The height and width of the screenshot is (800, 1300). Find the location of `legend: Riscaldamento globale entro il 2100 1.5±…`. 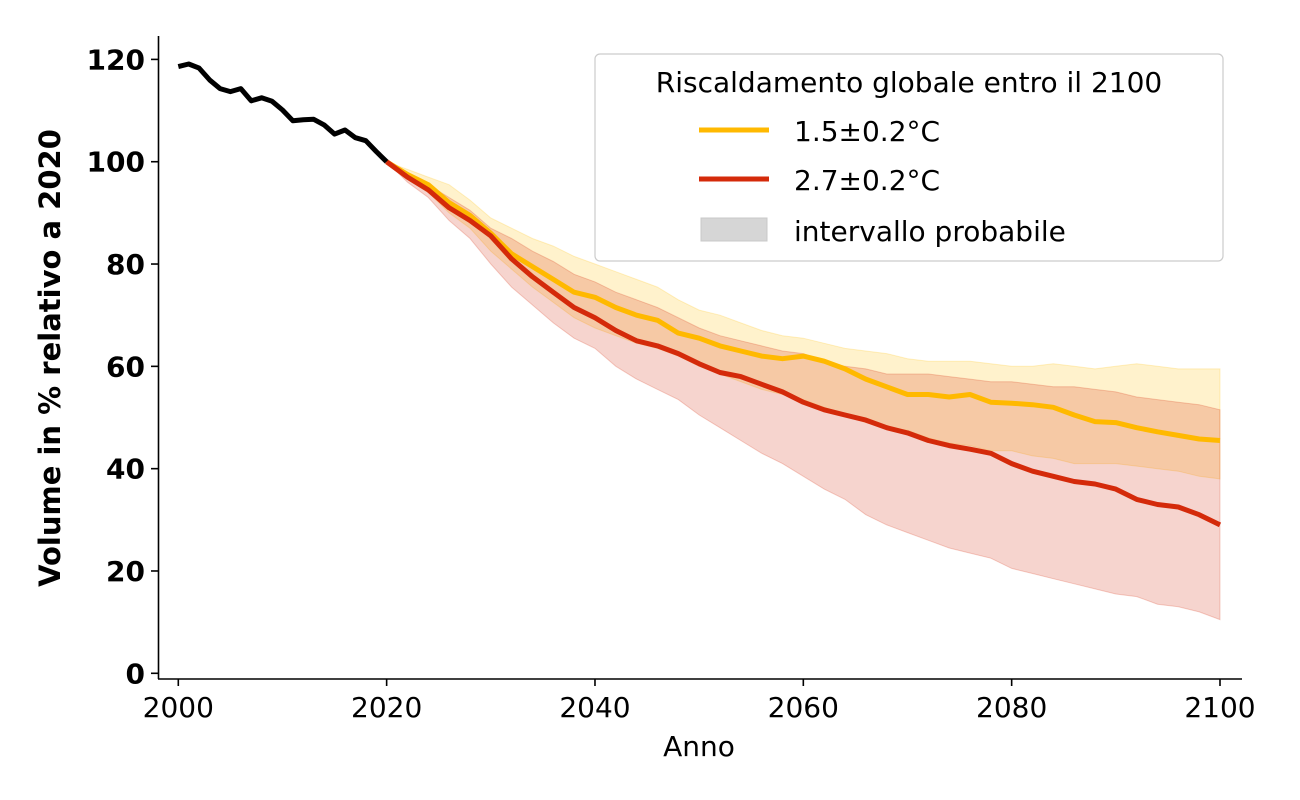

legend: Riscaldamento globale entro il 2100 1.5±… is located at coordinates (909, 157).